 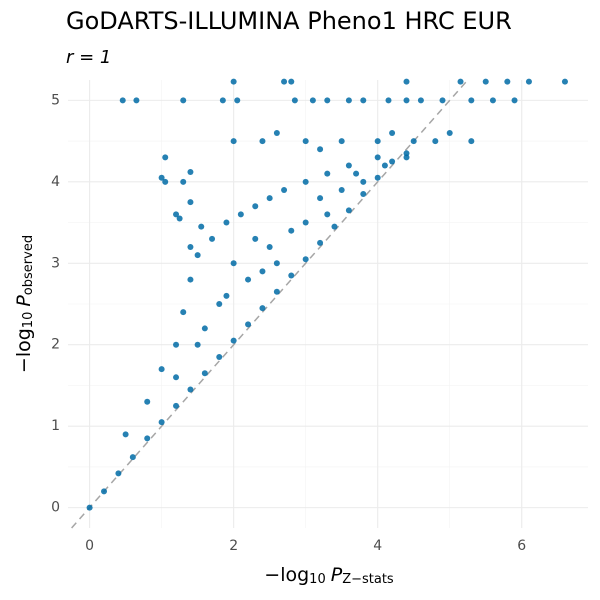 I want to click on chart-subtitle: r = 1, so click(x=88, y=57).